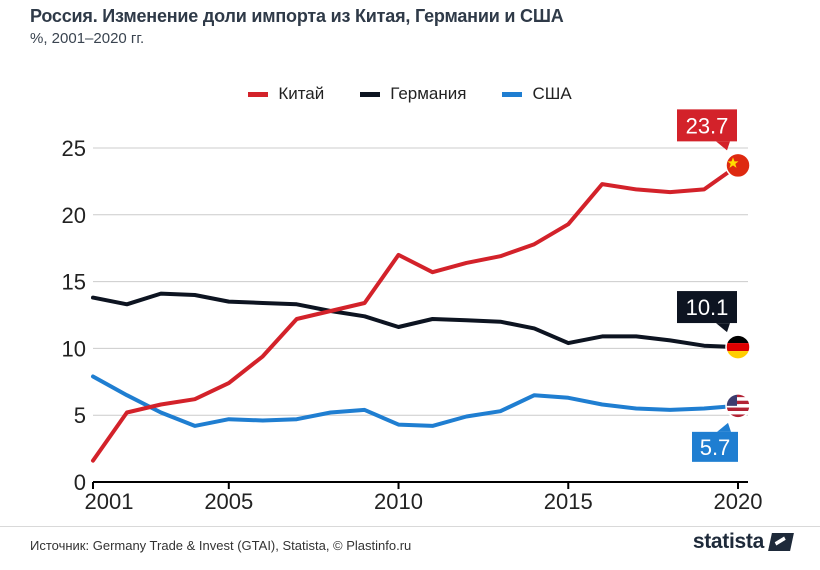 This screenshot has width=820, height=570. I want to click on legend-swatch-china, so click(258, 94).